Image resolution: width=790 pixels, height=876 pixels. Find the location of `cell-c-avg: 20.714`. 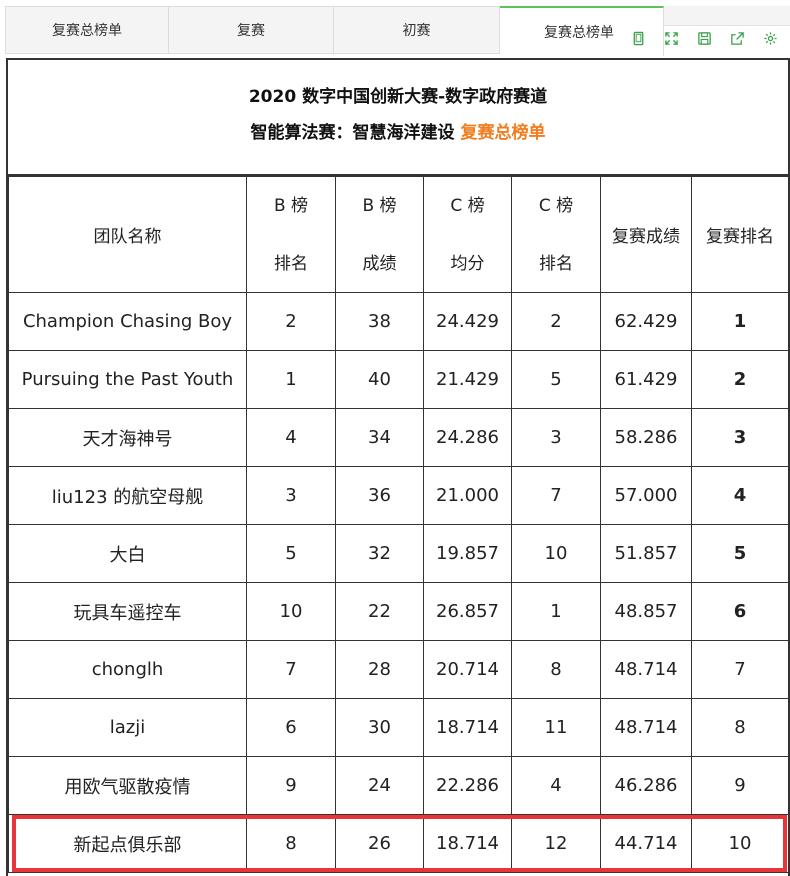

cell-c-avg: 20.714 is located at coordinates (467, 669).